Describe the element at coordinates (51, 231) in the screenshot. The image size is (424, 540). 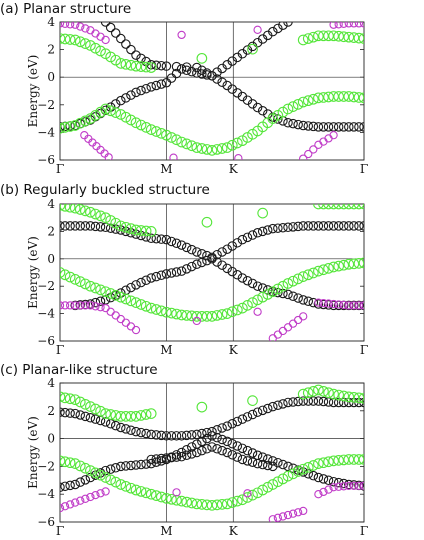
I see `y-tick-label: 2` at that location.